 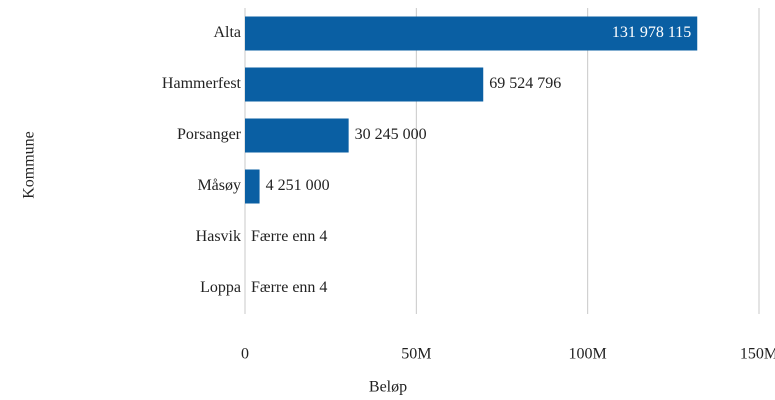 What do you see at coordinates (388, 387) in the screenshot?
I see `x-axis-label: Beløp` at bounding box center [388, 387].